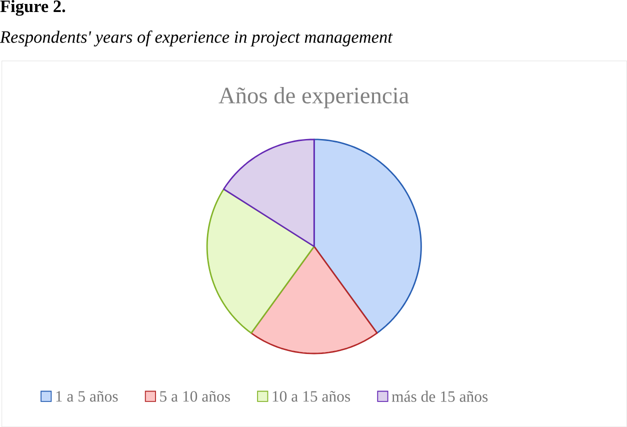 Image resolution: width=627 pixels, height=427 pixels. Describe the element at coordinates (196, 38) in the screenshot. I see `text: Respondents' years of experience in project management` at that location.